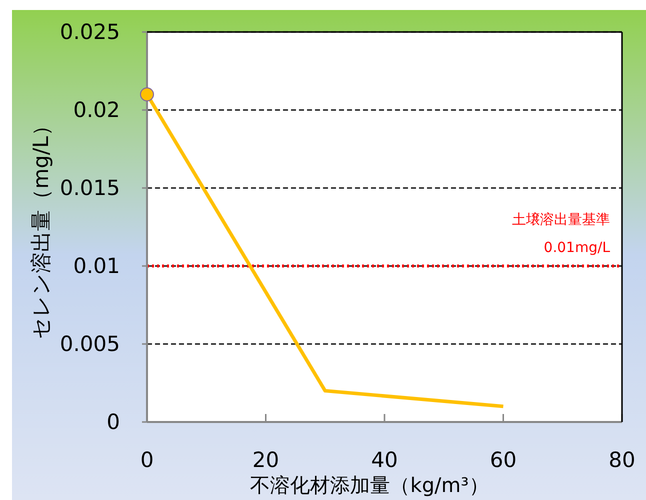  I want to click on y-tick-label: 0.005, so click(90, 344).